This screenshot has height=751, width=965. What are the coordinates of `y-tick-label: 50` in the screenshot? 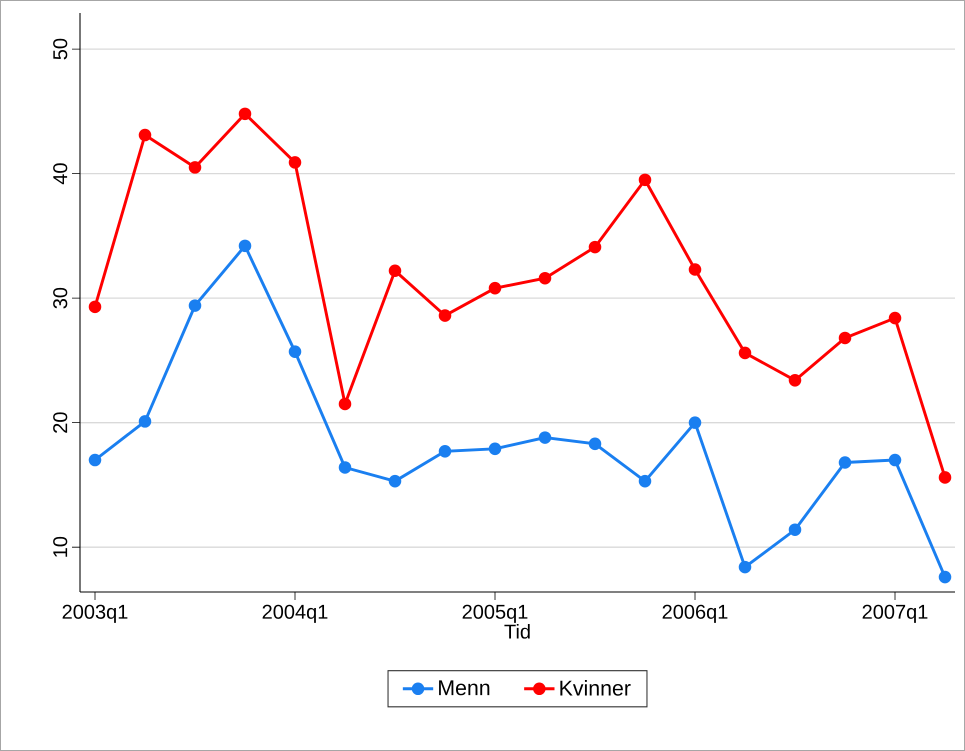 It's located at (60, 49).